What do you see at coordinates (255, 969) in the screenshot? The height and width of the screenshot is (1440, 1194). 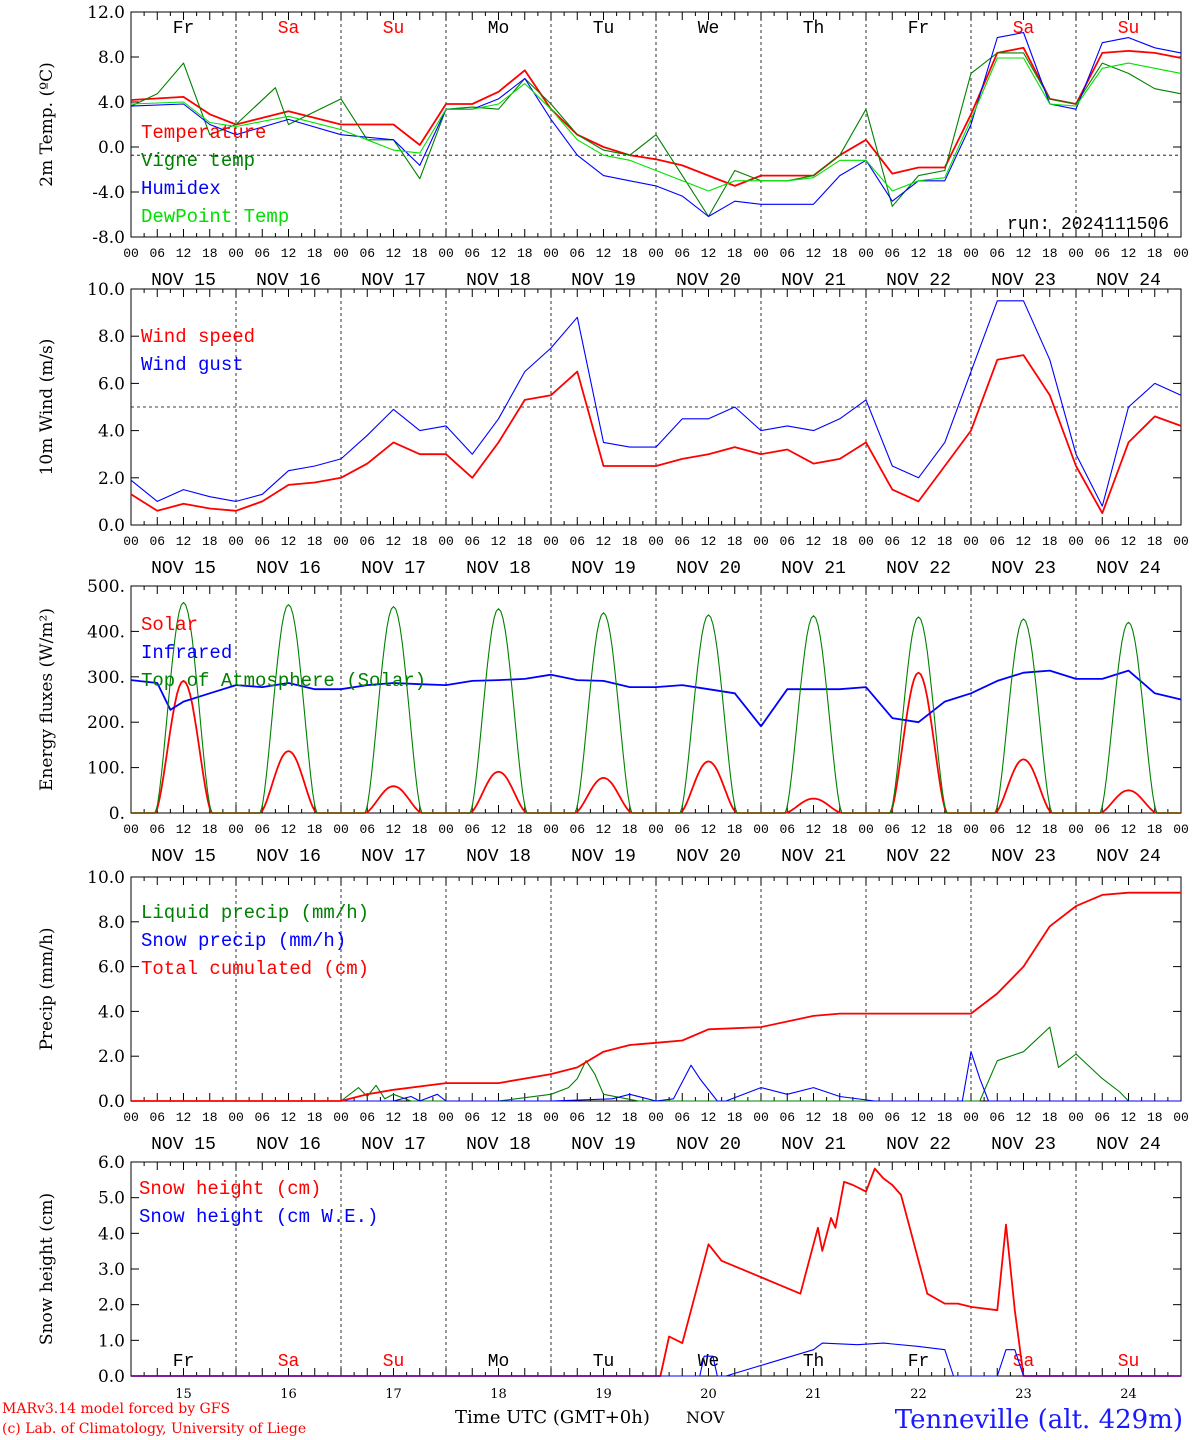 I see `legend-entry: Total cumulated (cm)` at bounding box center [255, 969].